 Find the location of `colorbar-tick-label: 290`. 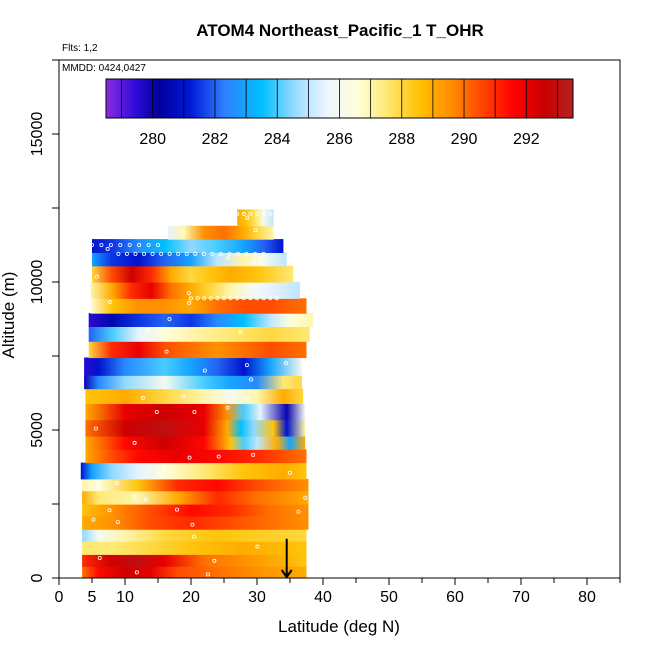

colorbar-tick-label: 290 is located at coordinates (464, 139).